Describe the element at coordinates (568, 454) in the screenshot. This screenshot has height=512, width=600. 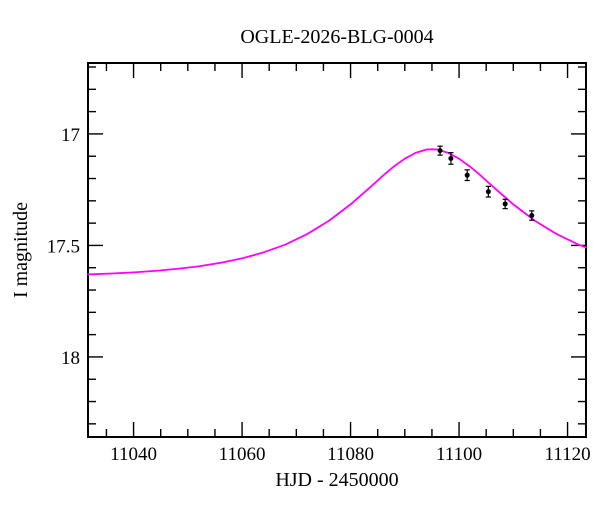
I see `x-tick-label: 11120` at that location.